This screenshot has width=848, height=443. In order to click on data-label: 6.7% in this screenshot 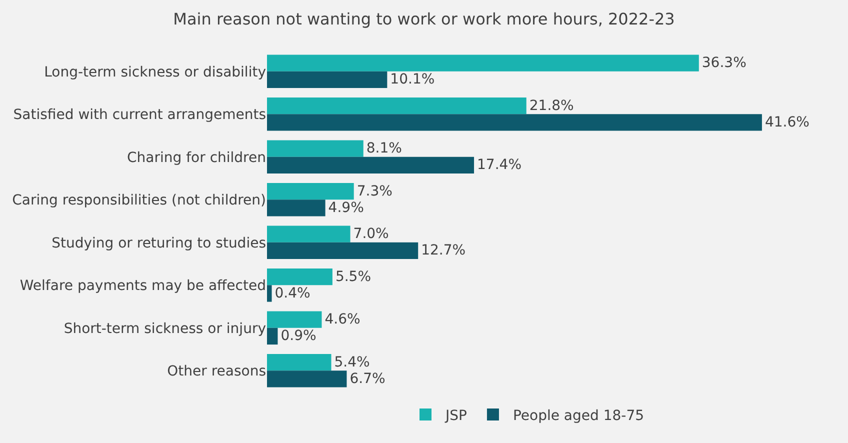, I will do `click(368, 378)`.